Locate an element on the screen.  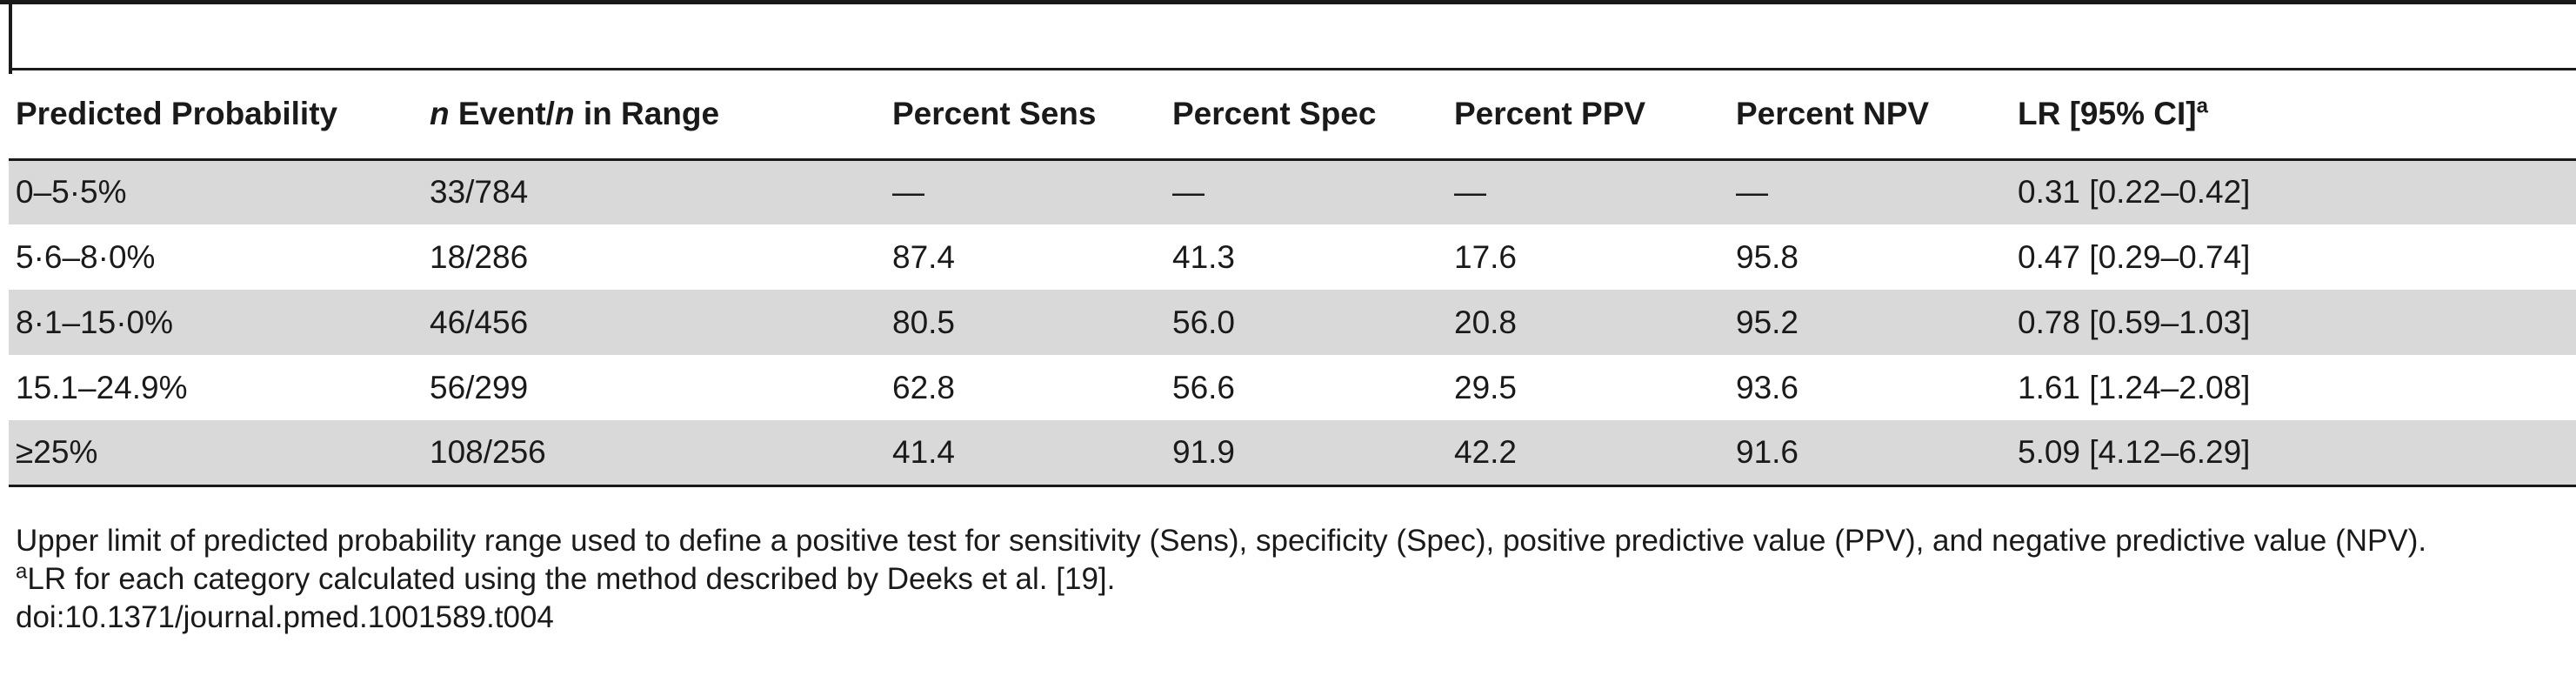
cell-npv: — is located at coordinates (1752, 192).